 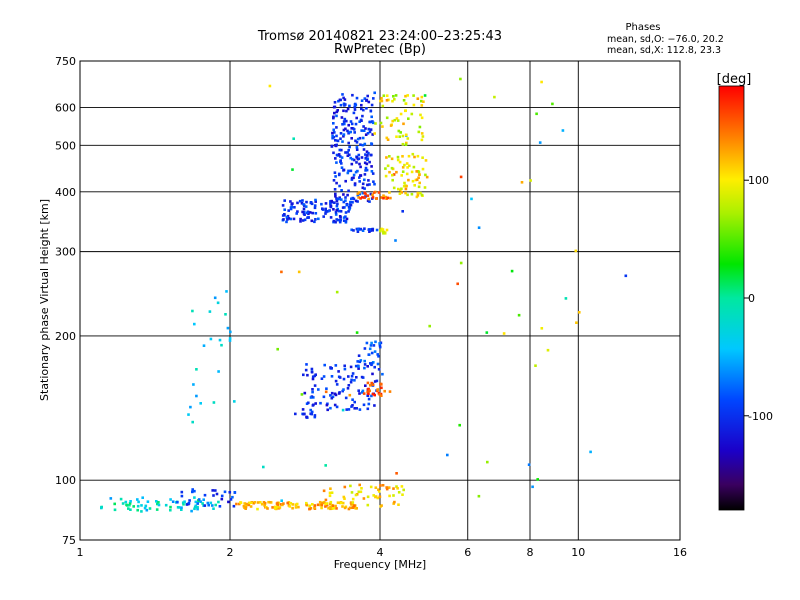 What do you see at coordinates (44, 300) in the screenshot?
I see `y-axis-label: Stationary phase Virtual Height [km]` at bounding box center [44, 300].